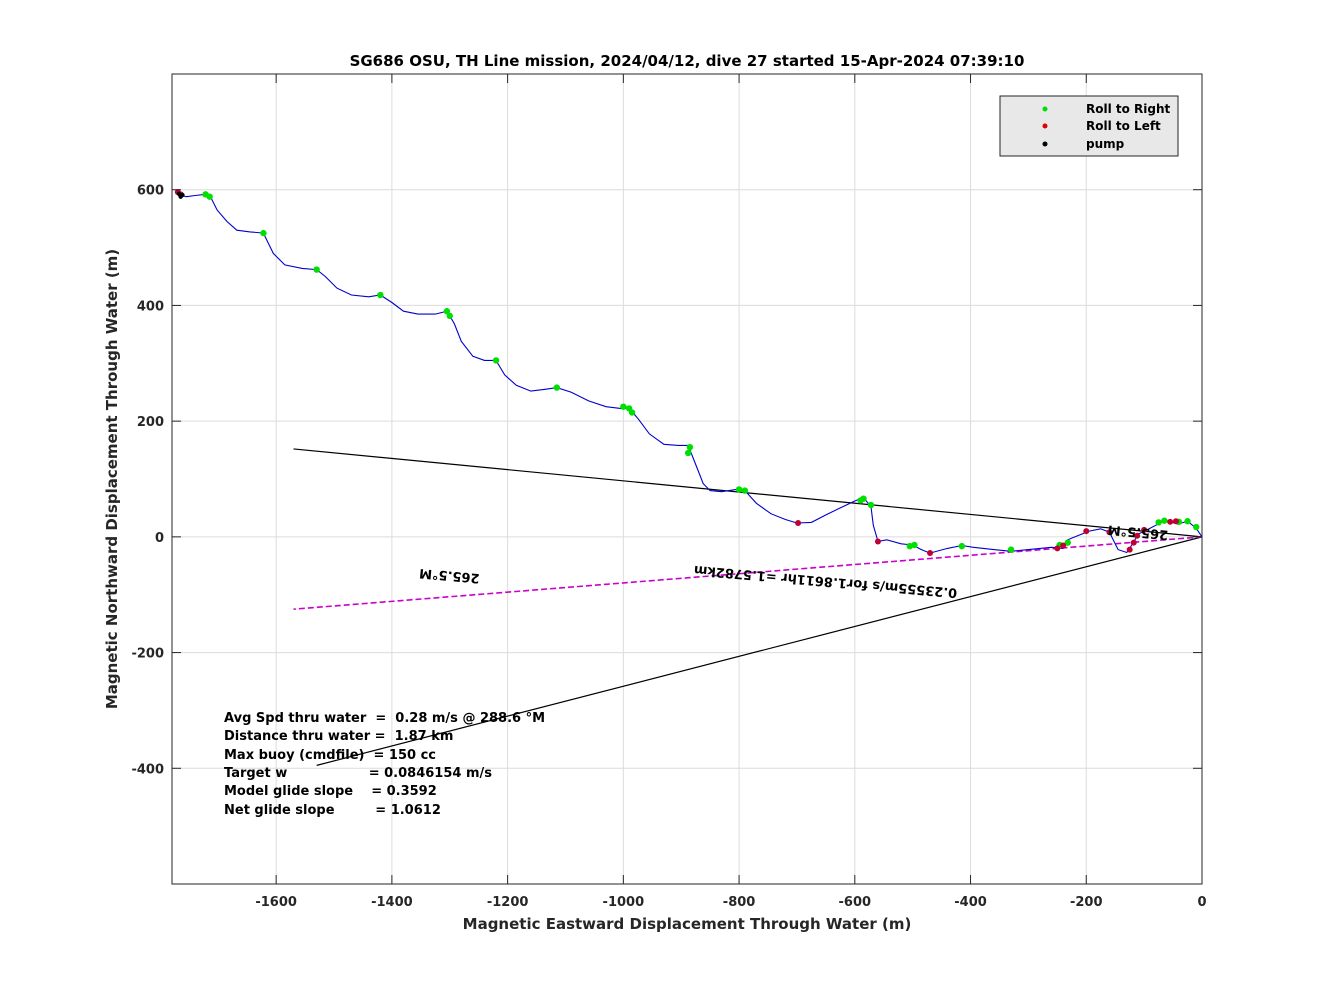 This screenshot has width=1328, height=996. Describe the element at coordinates (384, 718) in the screenshot. I see `stat-avg-speed: Avg Spd thru water = 0.28 m/s @ 288.6 °M` at that location.